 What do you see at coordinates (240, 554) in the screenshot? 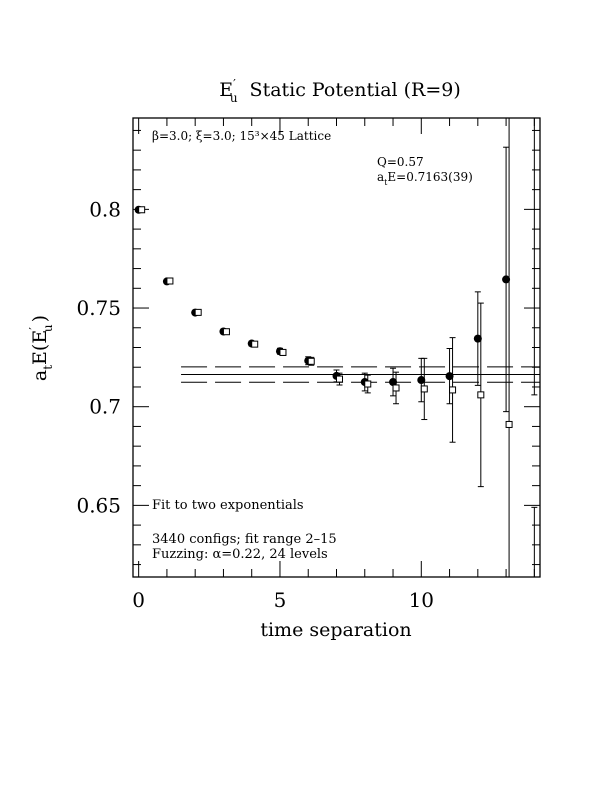
I see `annotation-fuzzing: Fuzzing: α=0.22, 24 levels` at bounding box center [240, 554].